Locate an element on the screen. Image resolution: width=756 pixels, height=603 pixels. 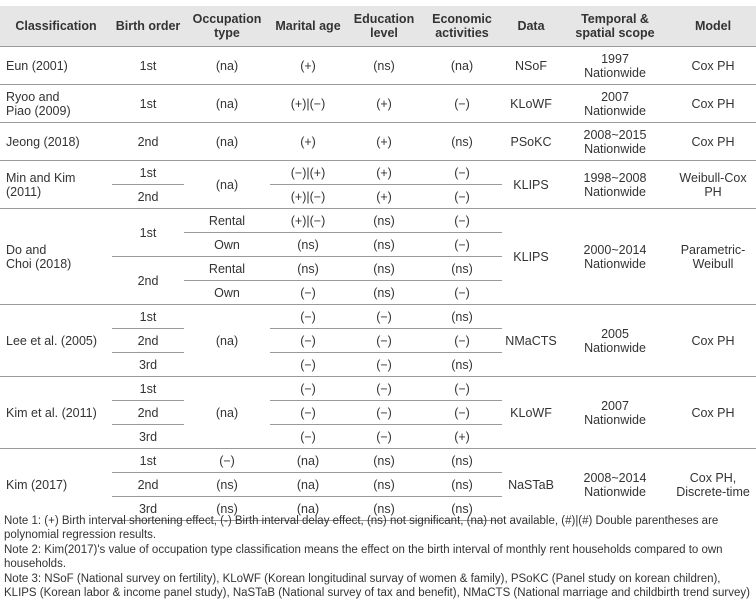
classification-cell: Lee et al. (2005) is located at coordinates (56, 340).